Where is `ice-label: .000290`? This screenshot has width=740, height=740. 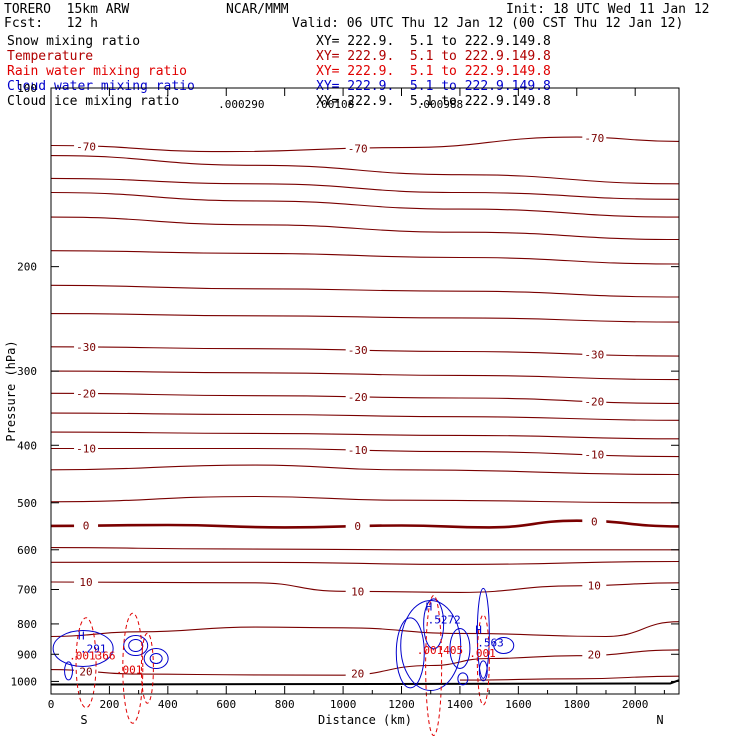 ice-label: .000290 is located at coordinates (241, 104).